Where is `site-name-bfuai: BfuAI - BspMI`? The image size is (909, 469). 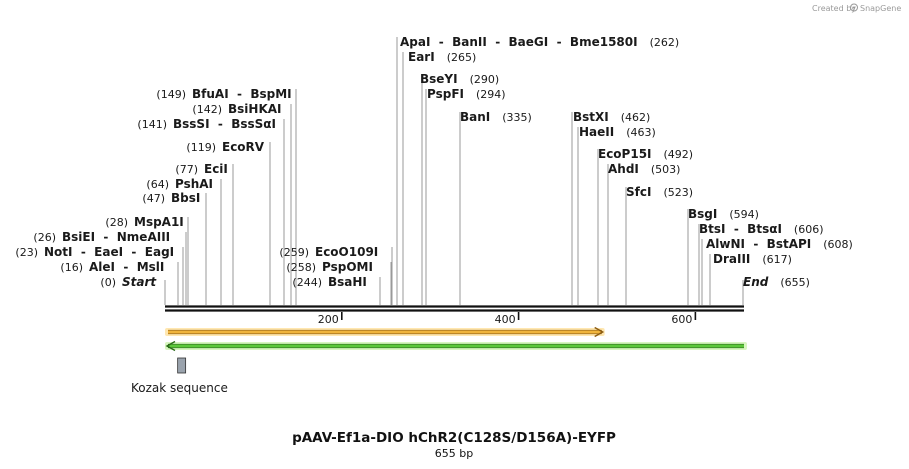 site-name-bfuai: BfuAI - BspMI is located at coordinates (242, 94).